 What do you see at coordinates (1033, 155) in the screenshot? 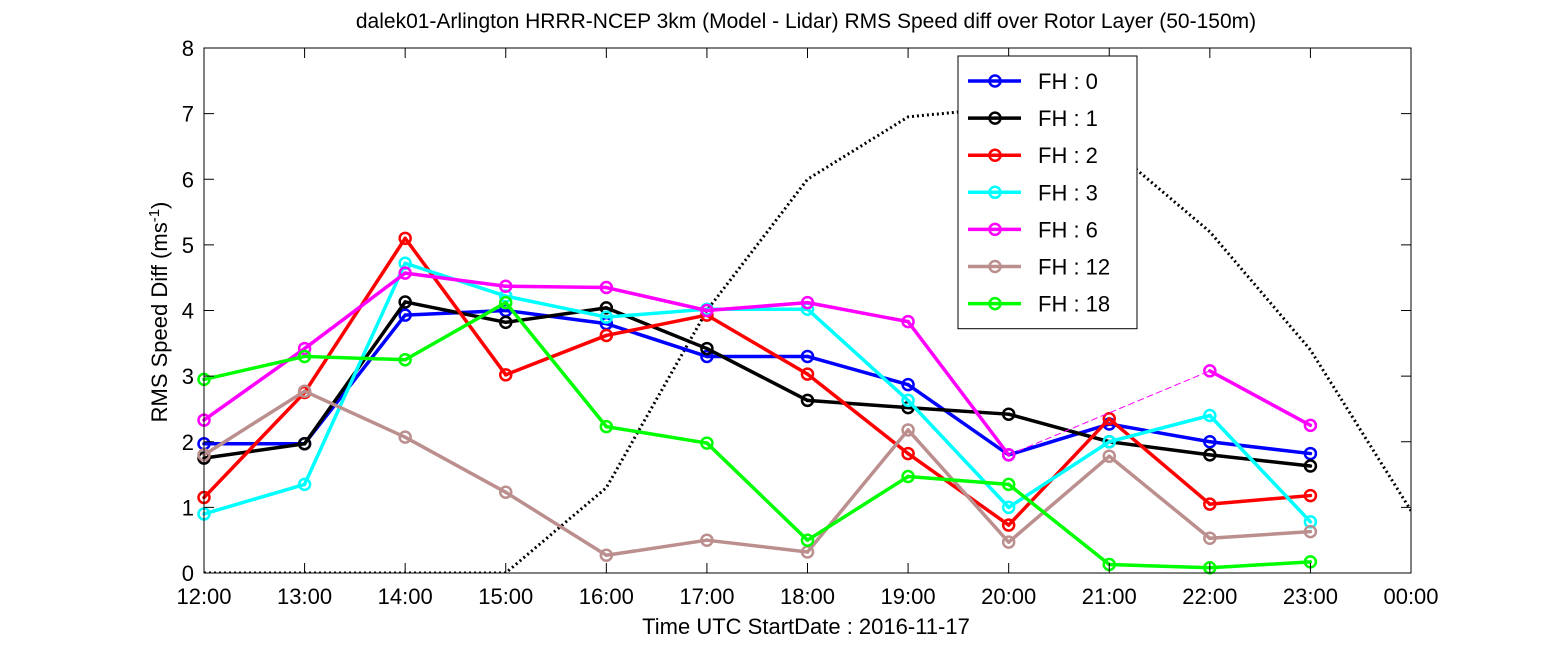
I see `legend-entry: FH : 2` at bounding box center [1033, 155].